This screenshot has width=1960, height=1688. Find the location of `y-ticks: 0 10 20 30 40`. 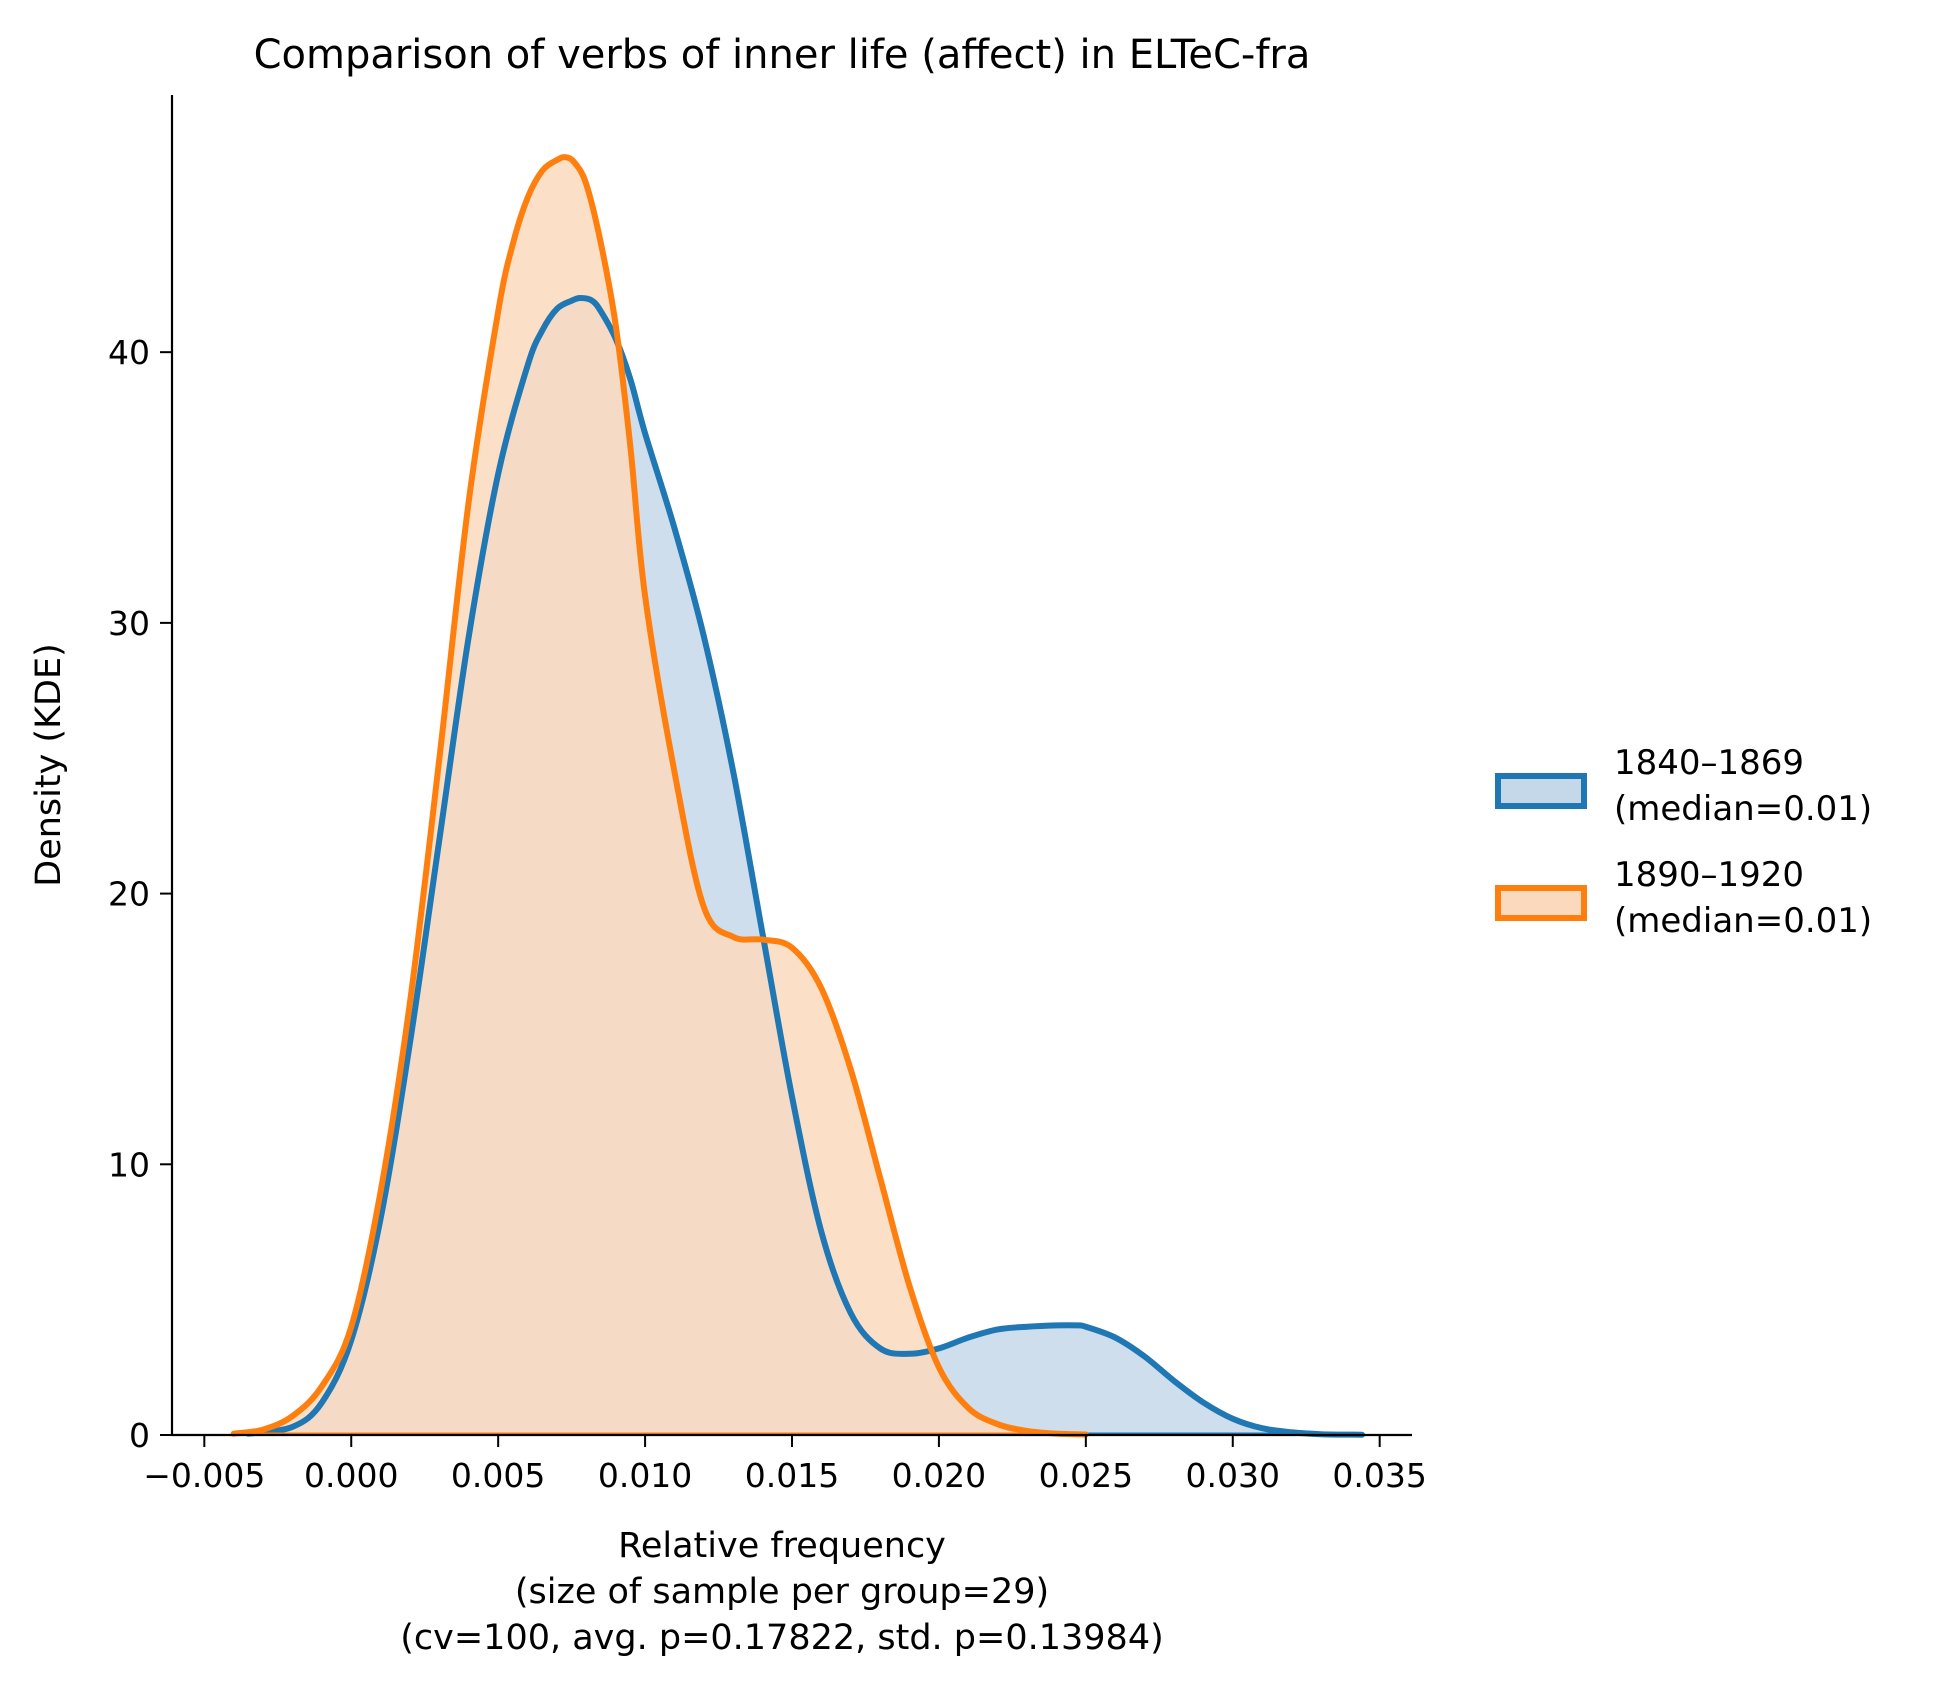

y-ticks: 0 10 20 30 40 is located at coordinates (140, 894).